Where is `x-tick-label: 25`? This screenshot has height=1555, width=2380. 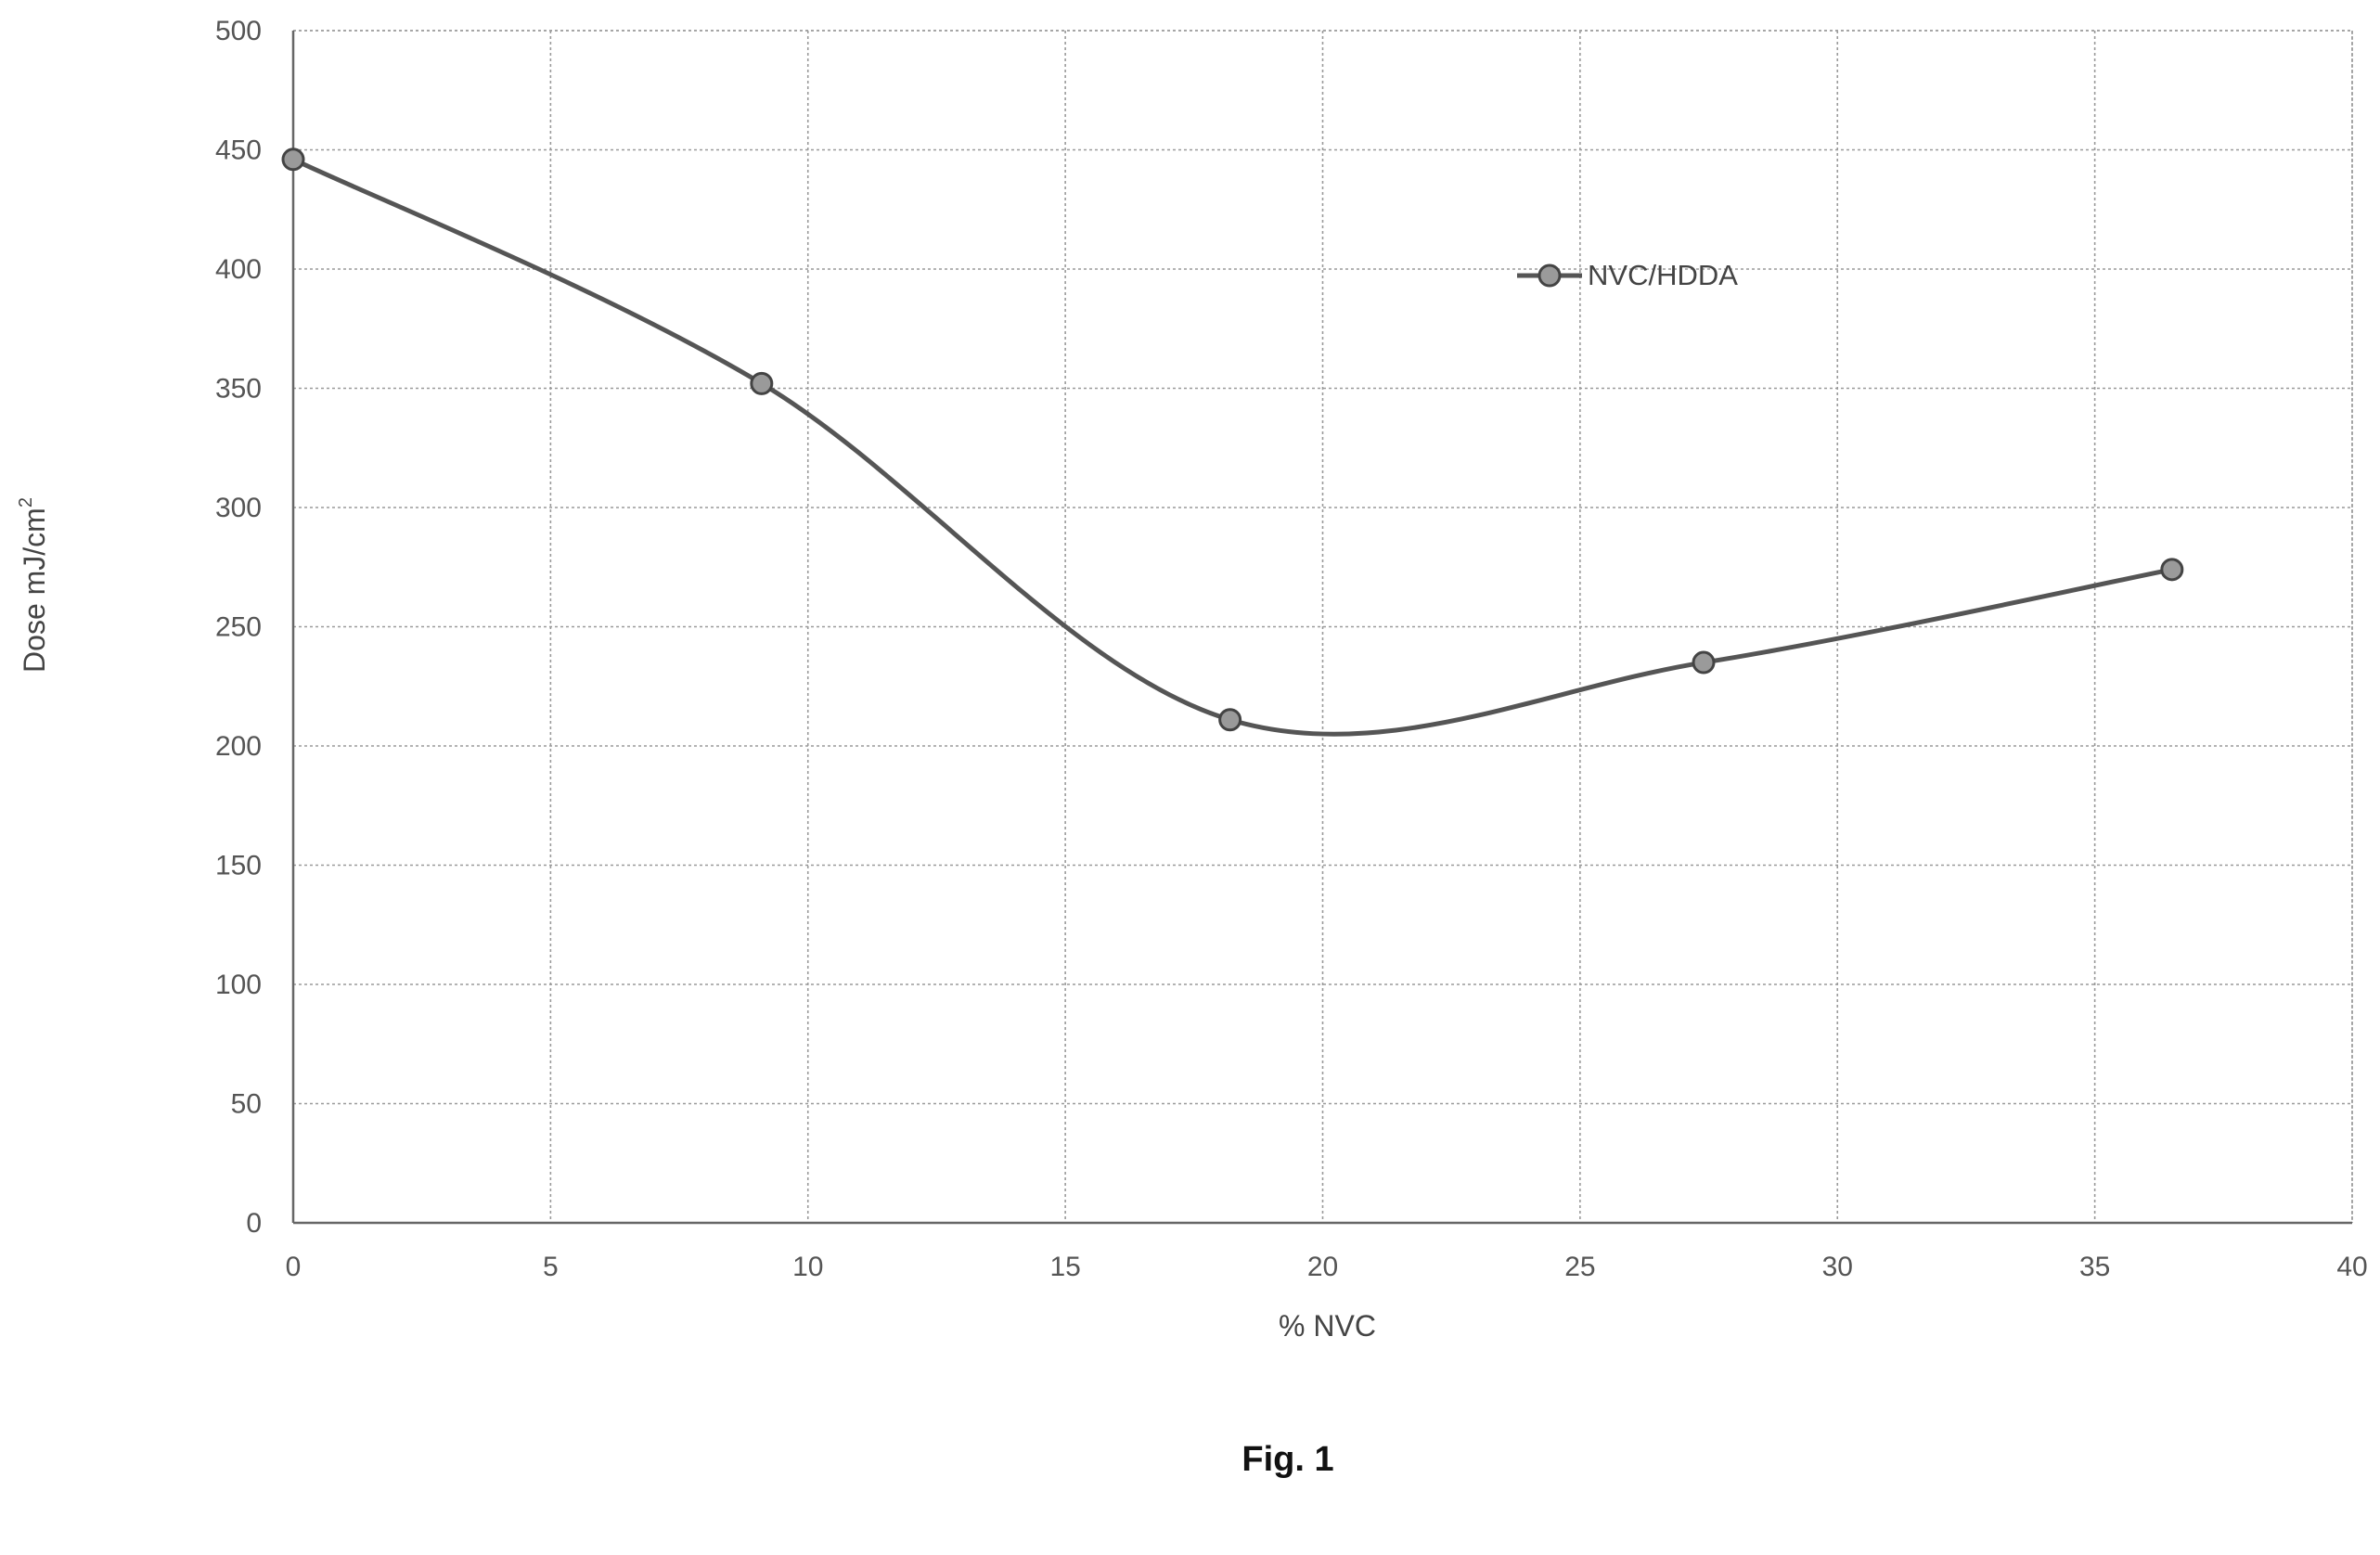 x-tick-label: 25 is located at coordinates (1579, 1267).